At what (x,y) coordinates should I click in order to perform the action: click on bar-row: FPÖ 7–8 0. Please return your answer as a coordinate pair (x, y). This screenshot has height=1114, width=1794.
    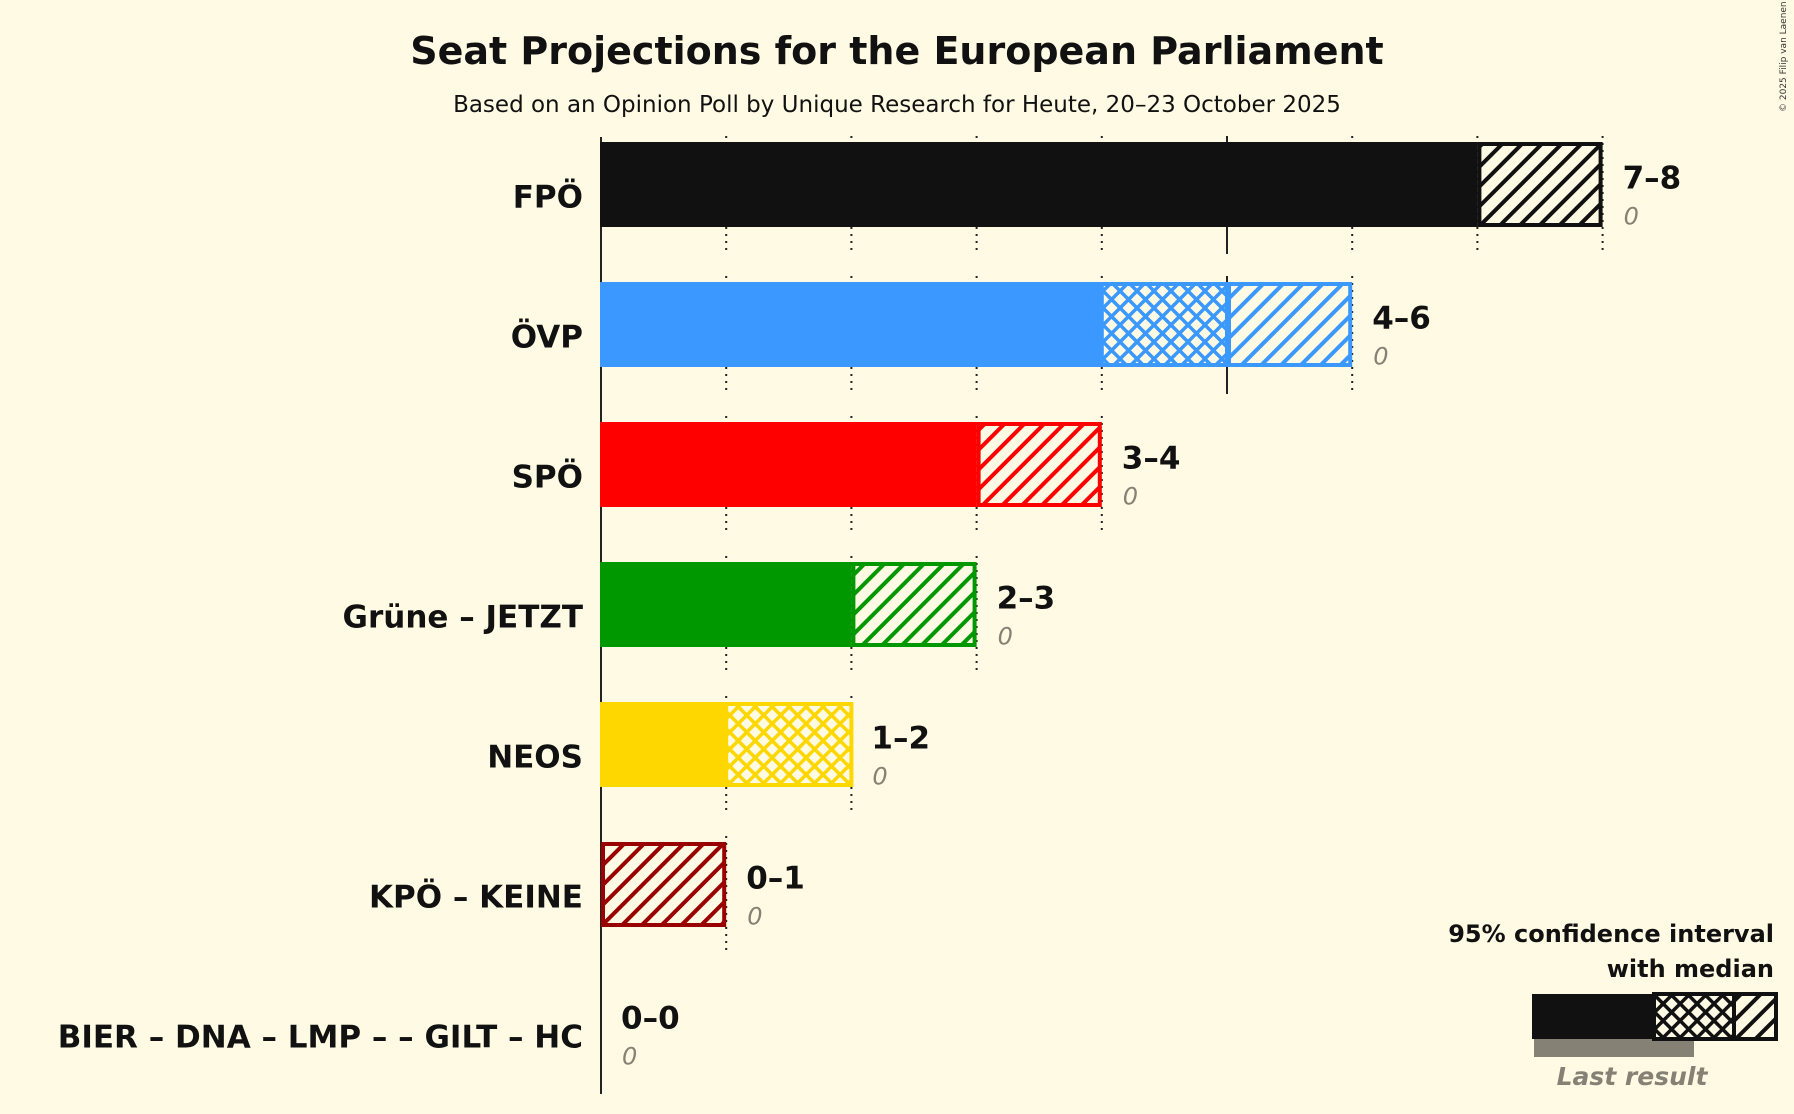
    Looking at the image, I should click on (1097, 186).